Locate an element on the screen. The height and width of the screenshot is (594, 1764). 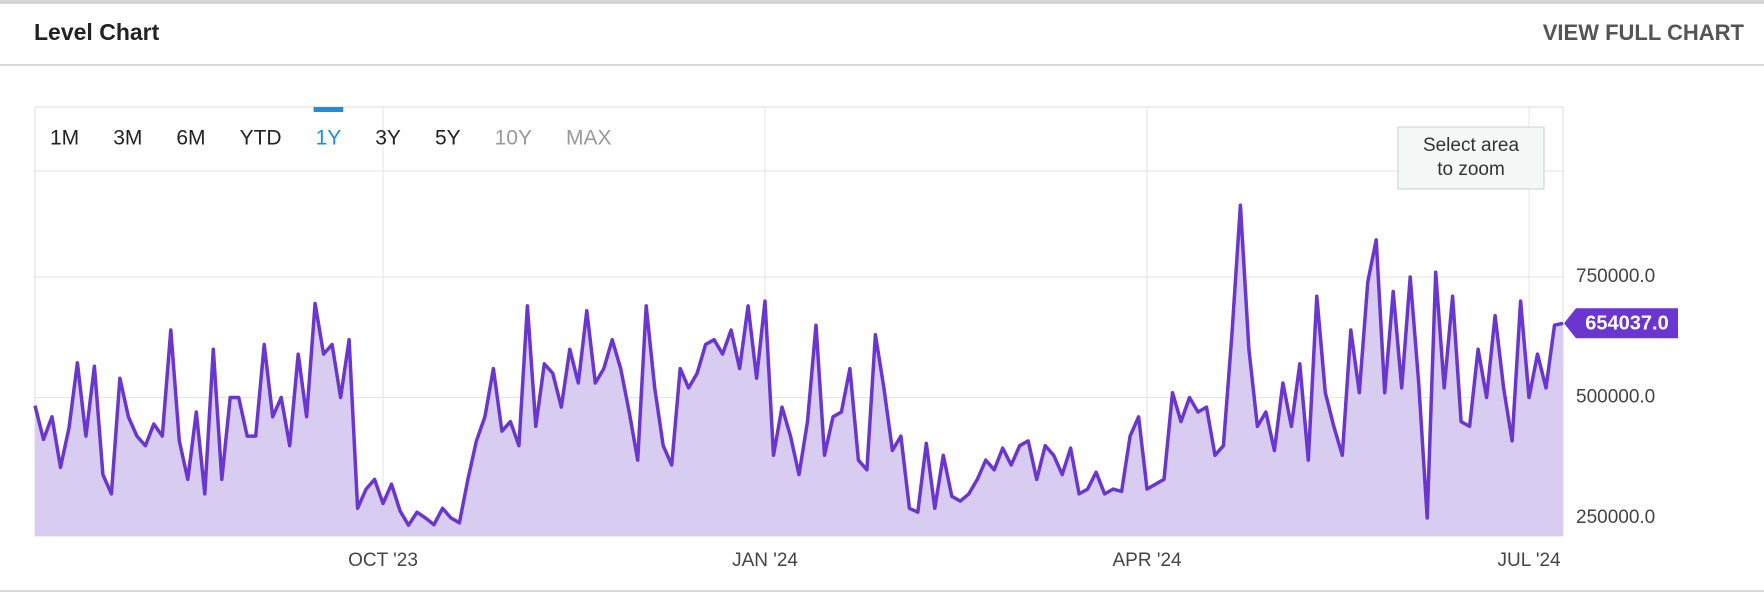
range-button: 6M is located at coordinates (190, 138).